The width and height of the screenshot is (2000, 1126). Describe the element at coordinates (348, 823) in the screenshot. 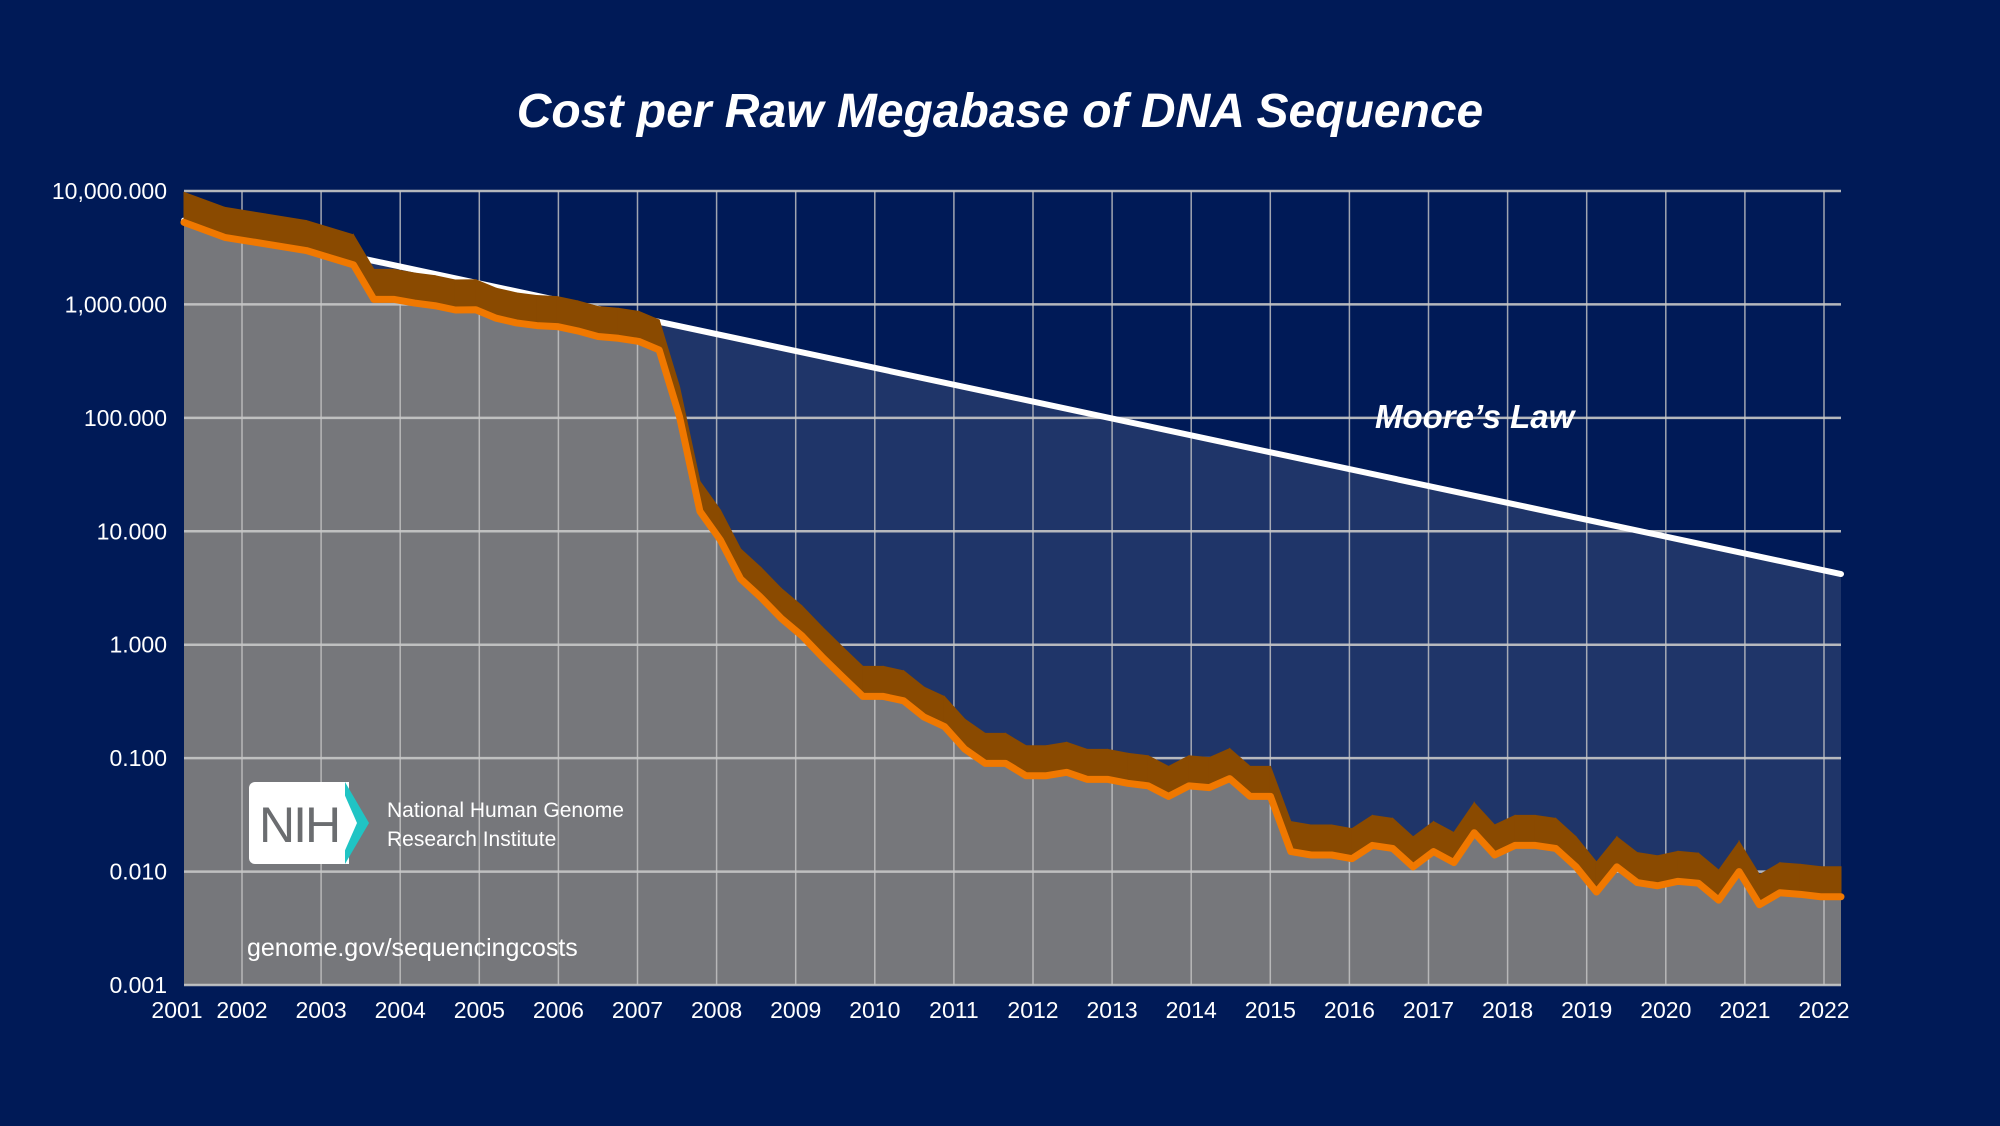

I see `nih-logo-chevron-inner` at that location.